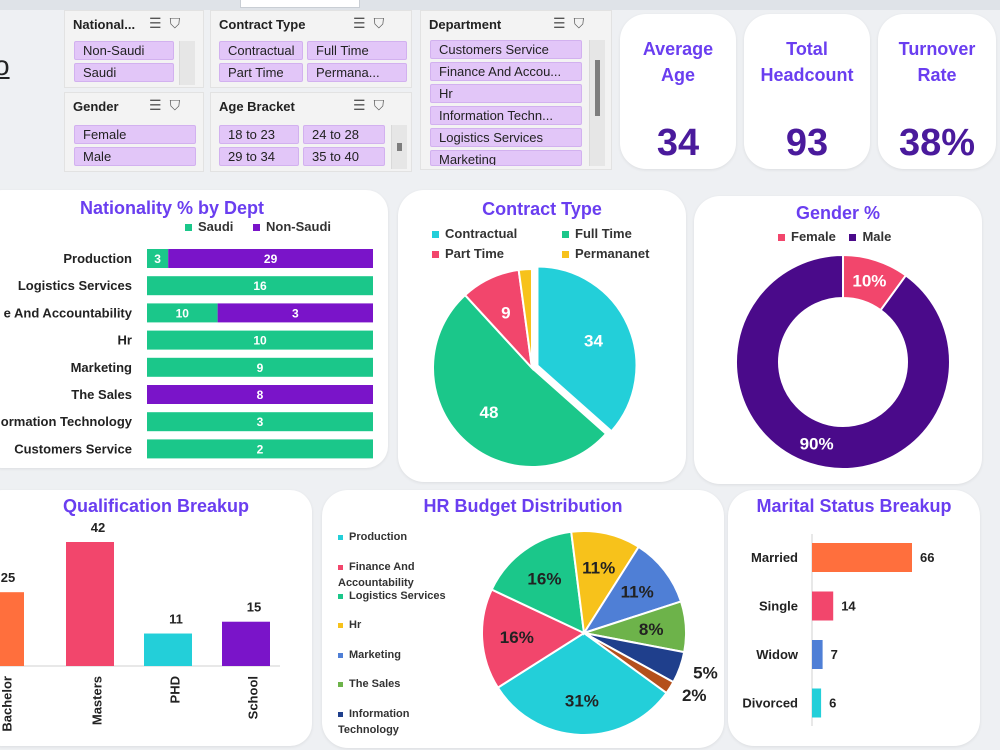  Describe the element at coordinates (506, 137) in the screenshot. I see `slicer-item-logistics: Logistics Services` at that location.